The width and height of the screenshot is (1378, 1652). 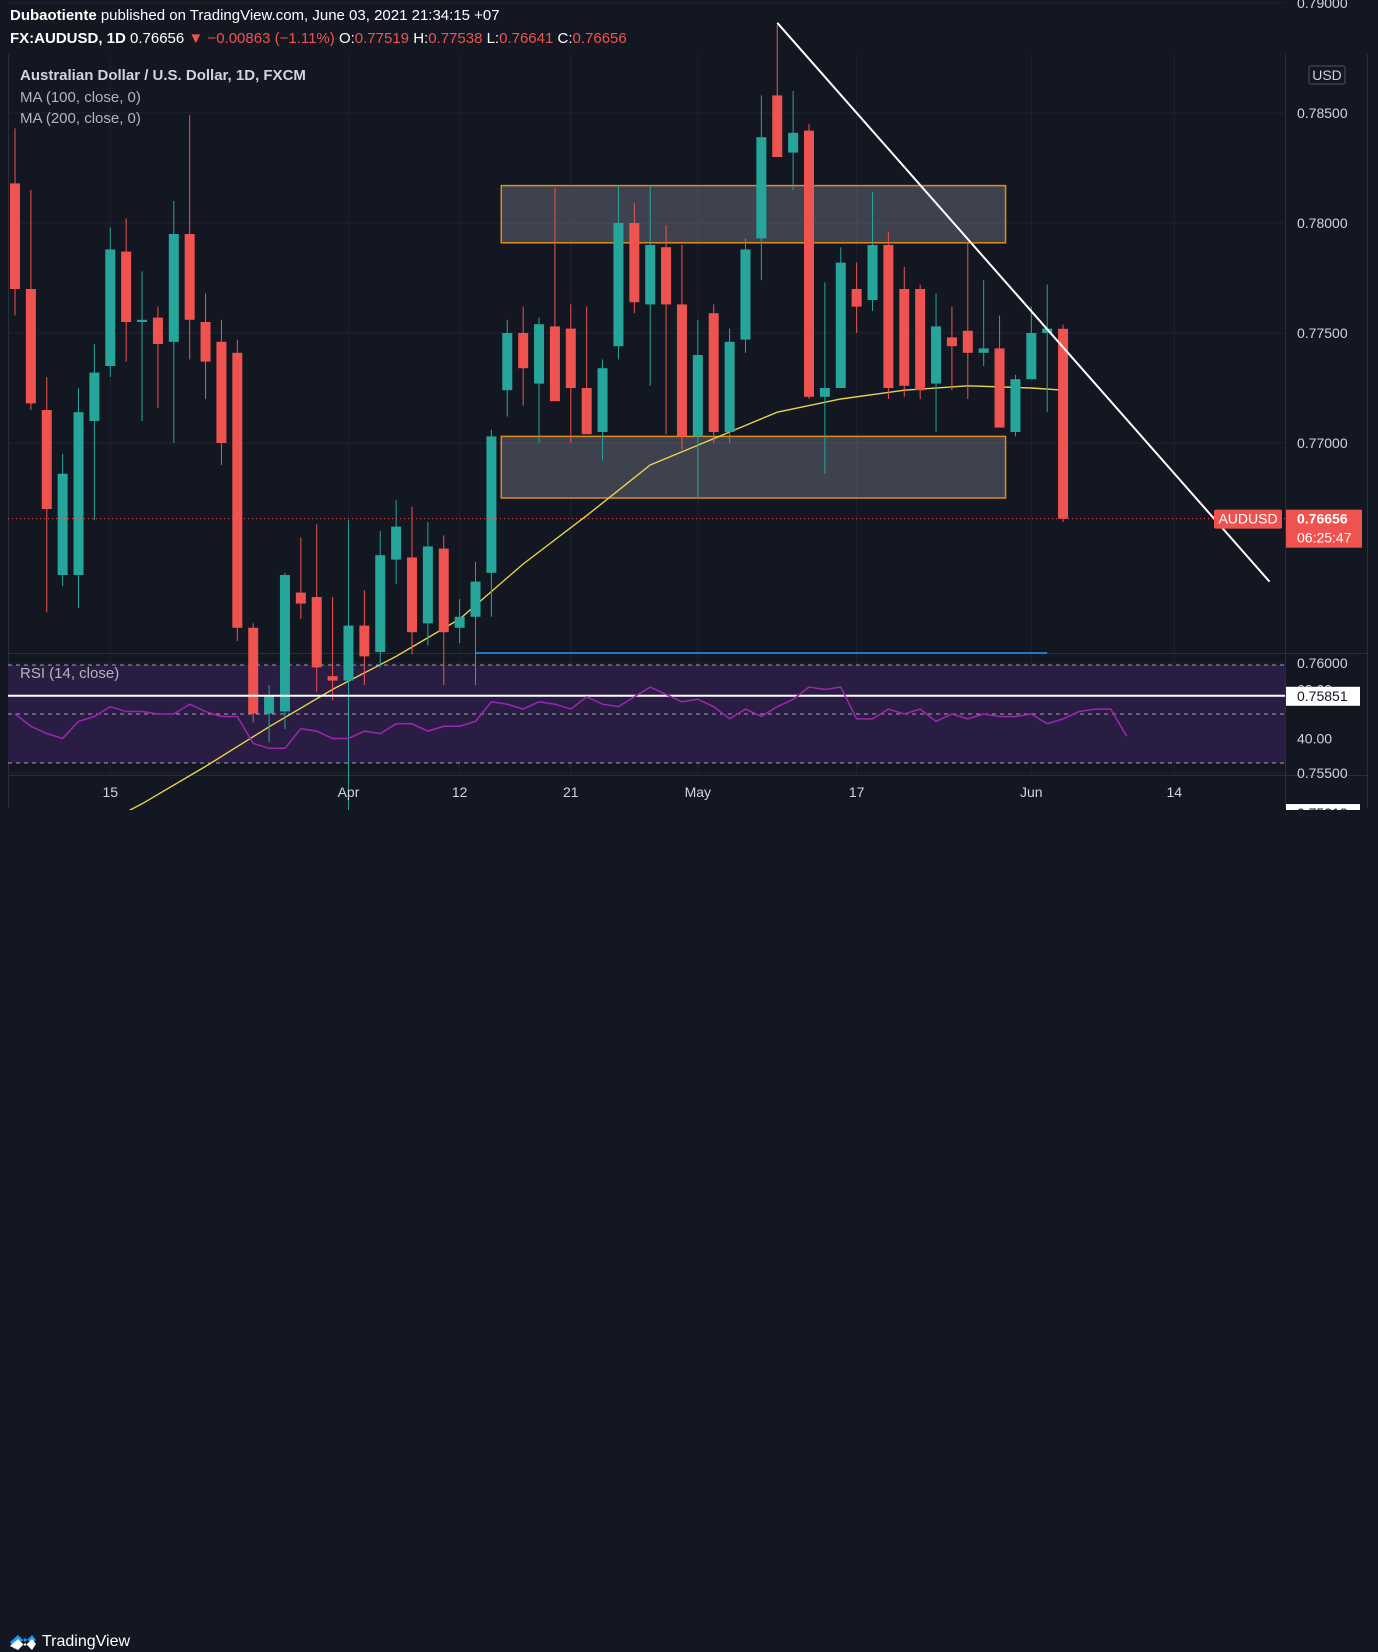 I want to click on low-label: L:, so click(x=493, y=38).